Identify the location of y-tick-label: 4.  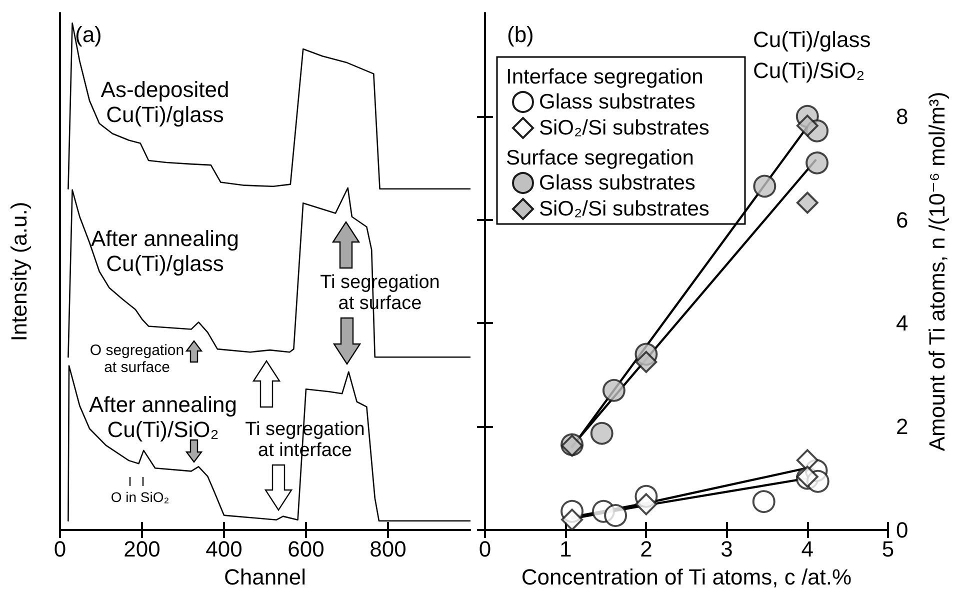
(902, 323).